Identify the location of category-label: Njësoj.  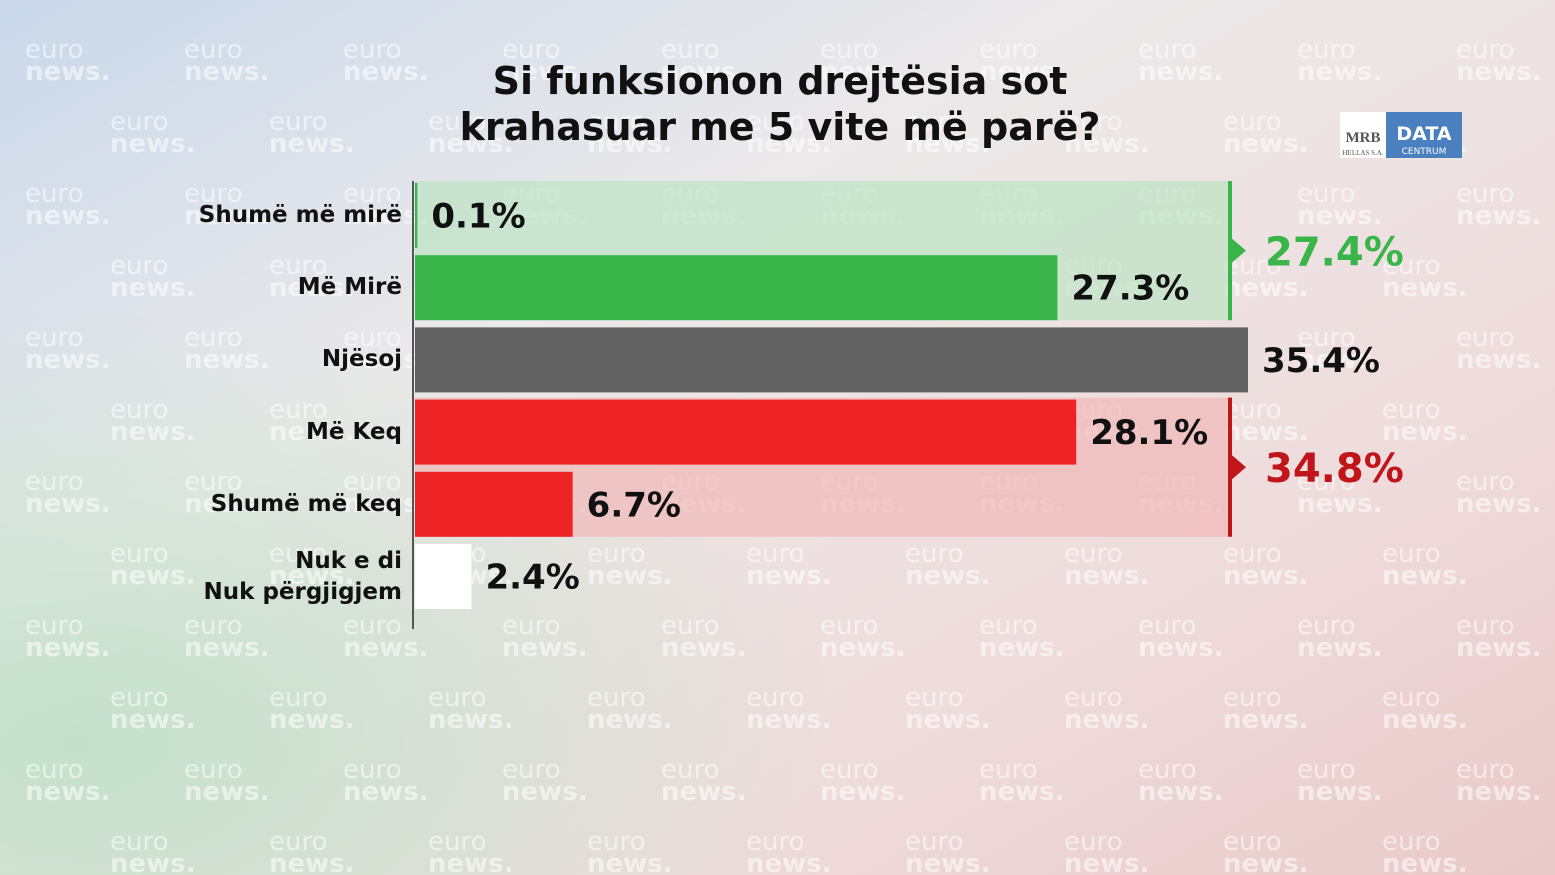
(361, 359).